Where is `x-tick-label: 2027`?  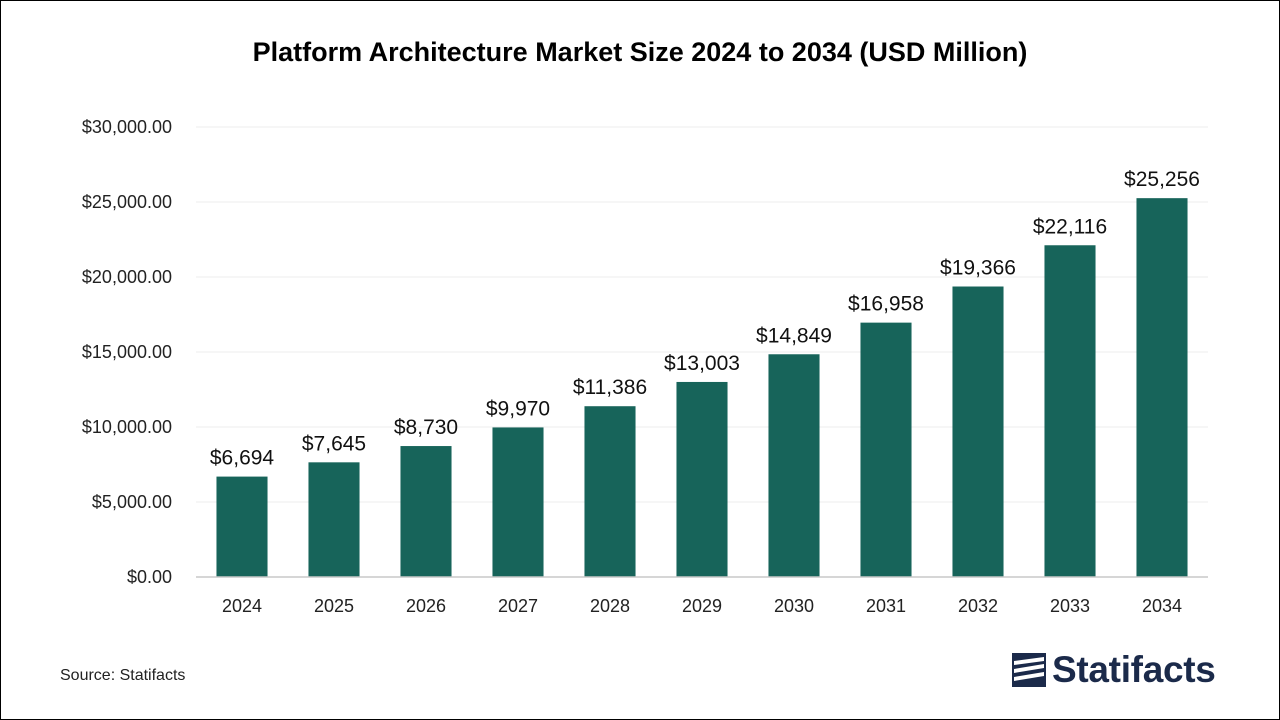
x-tick-label: 2027 is located at coordinates (518, 606).